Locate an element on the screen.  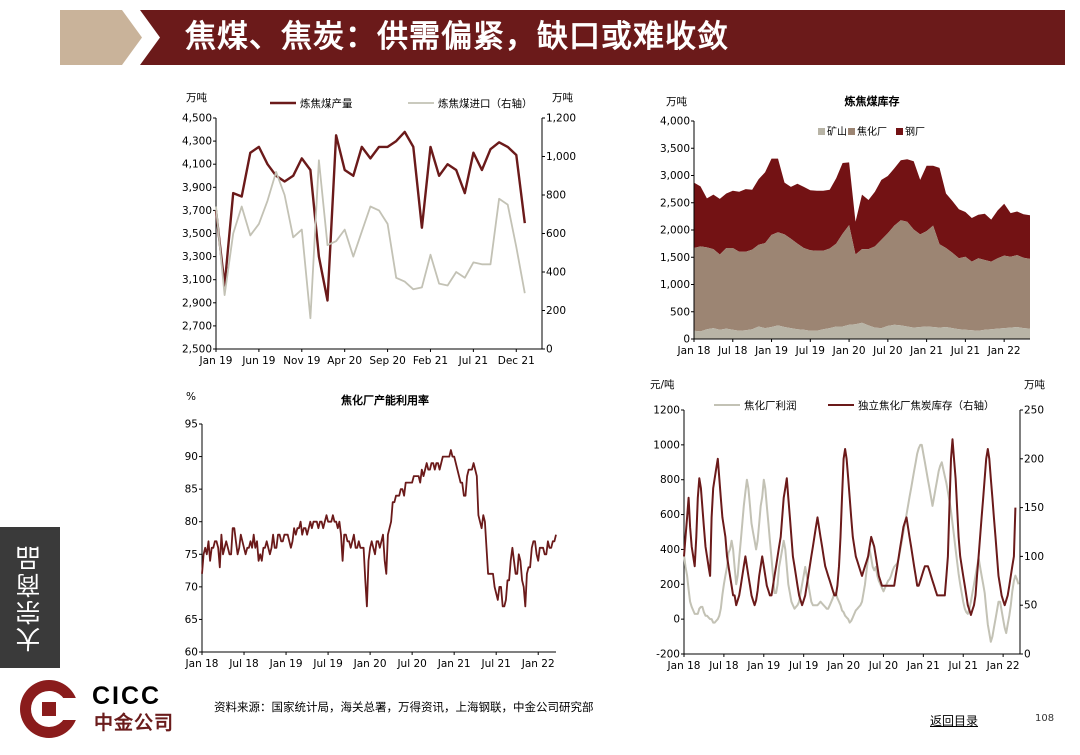
y-tick-label: 500 is located at coordinates (680, 312).